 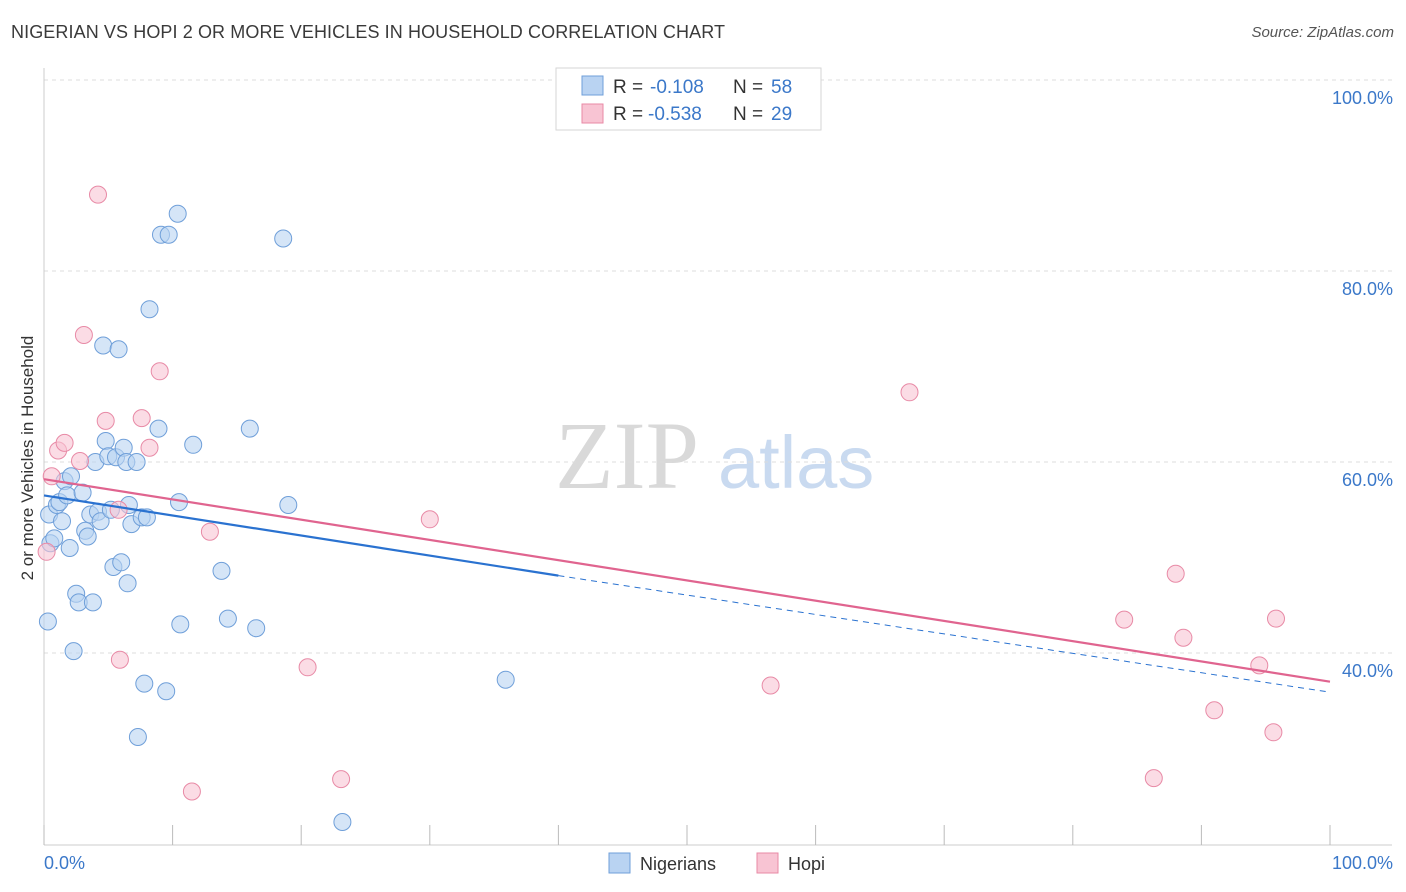 What do you see at coordinates (301, 535) in the screenshot?
I see `nigerians-trend-line` at bounding box center [301, 535].